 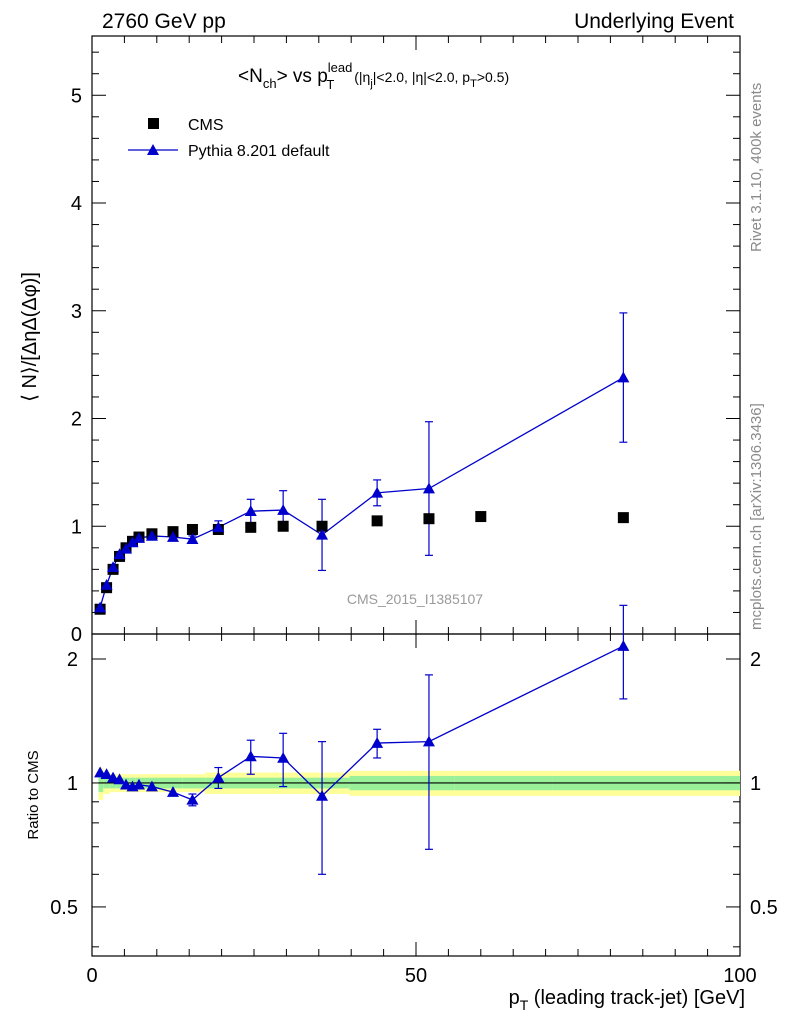 What do you see at coordinates (64, 908) in the screenshot?
I see `ratio-y-tick-label: 0.5` at bounding box center [64, 908].